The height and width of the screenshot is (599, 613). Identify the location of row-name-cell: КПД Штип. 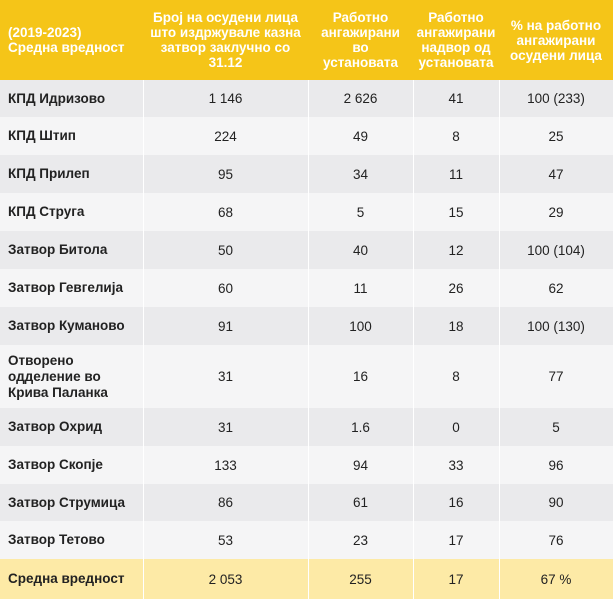
(71, 136).